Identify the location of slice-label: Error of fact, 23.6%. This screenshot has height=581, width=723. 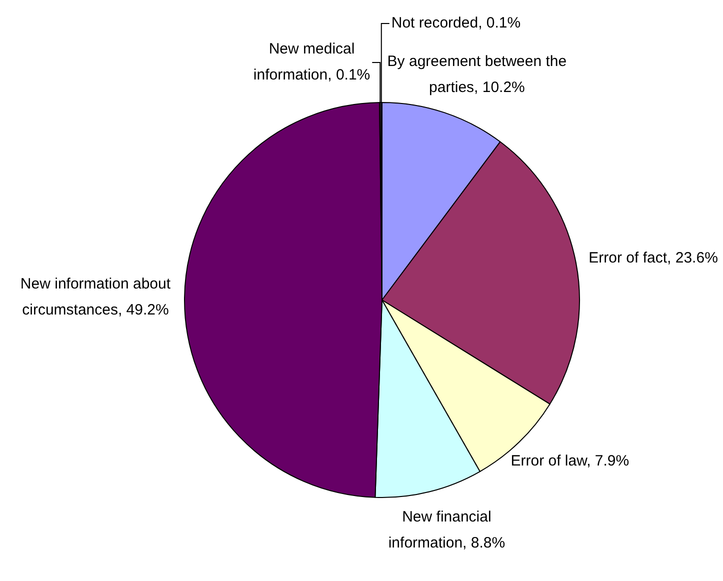
(653, 257).